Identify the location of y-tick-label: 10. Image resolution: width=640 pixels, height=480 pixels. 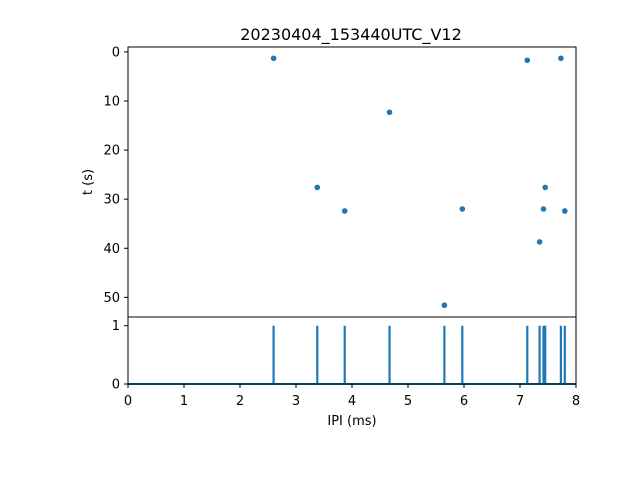
(111, 102).